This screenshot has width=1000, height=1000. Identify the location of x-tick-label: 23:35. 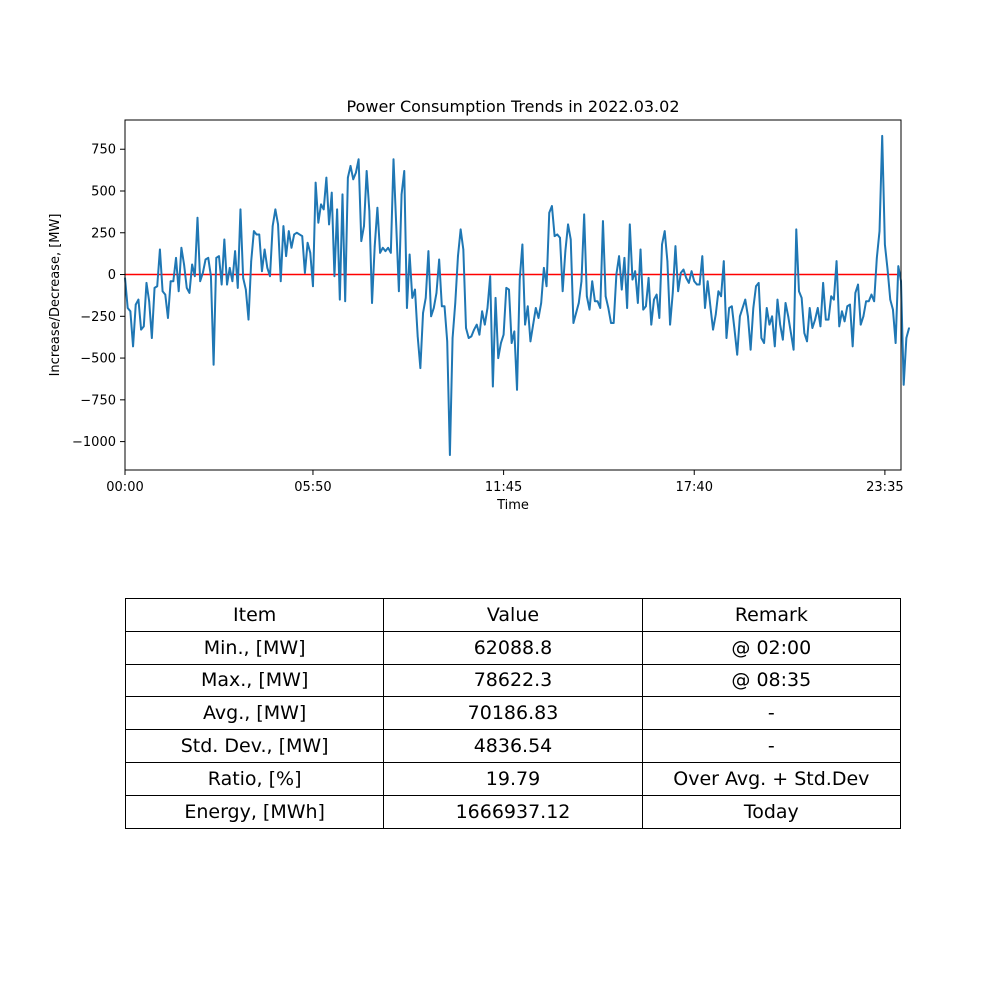
(884, 487).